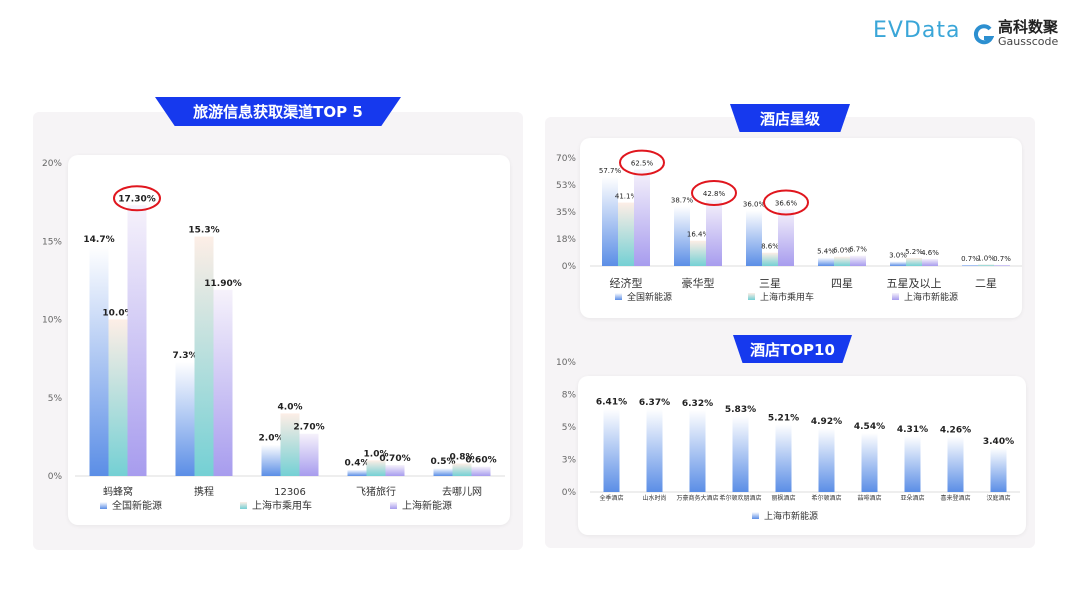 The image size is (1080, 608). Describe the element at coordinates (955, 498) in the screenshot. I see `category-label: 喜来登酒店` at that location.